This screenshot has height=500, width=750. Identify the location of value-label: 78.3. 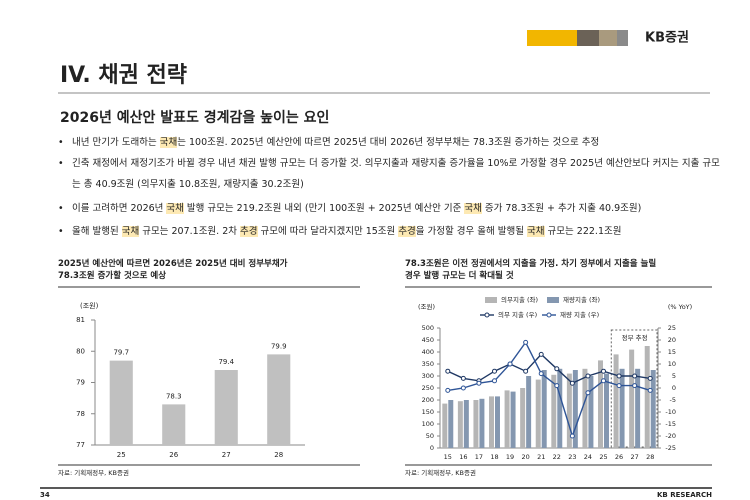
(174, 396).